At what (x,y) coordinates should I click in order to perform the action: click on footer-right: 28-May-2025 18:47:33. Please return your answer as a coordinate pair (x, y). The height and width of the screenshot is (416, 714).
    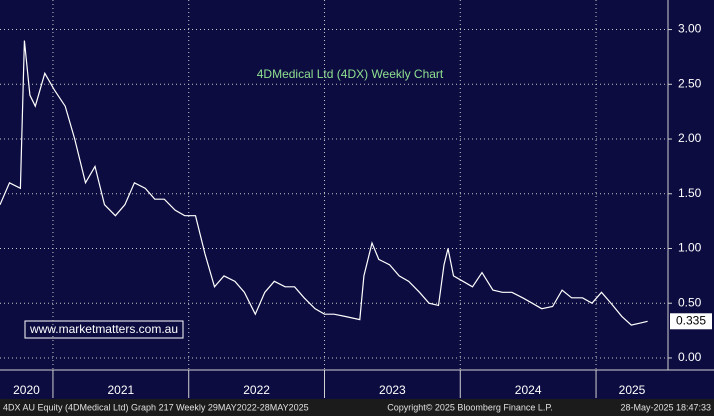
    Looking at the image, I should click on (665, 407).